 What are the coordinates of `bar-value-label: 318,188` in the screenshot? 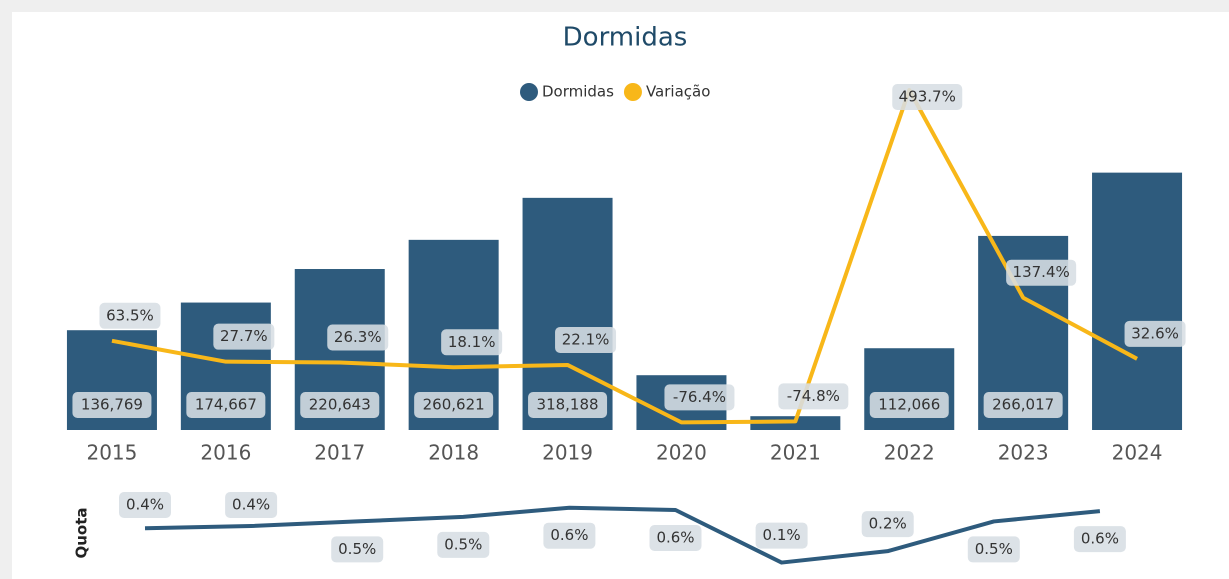 It's located at (568, 405).